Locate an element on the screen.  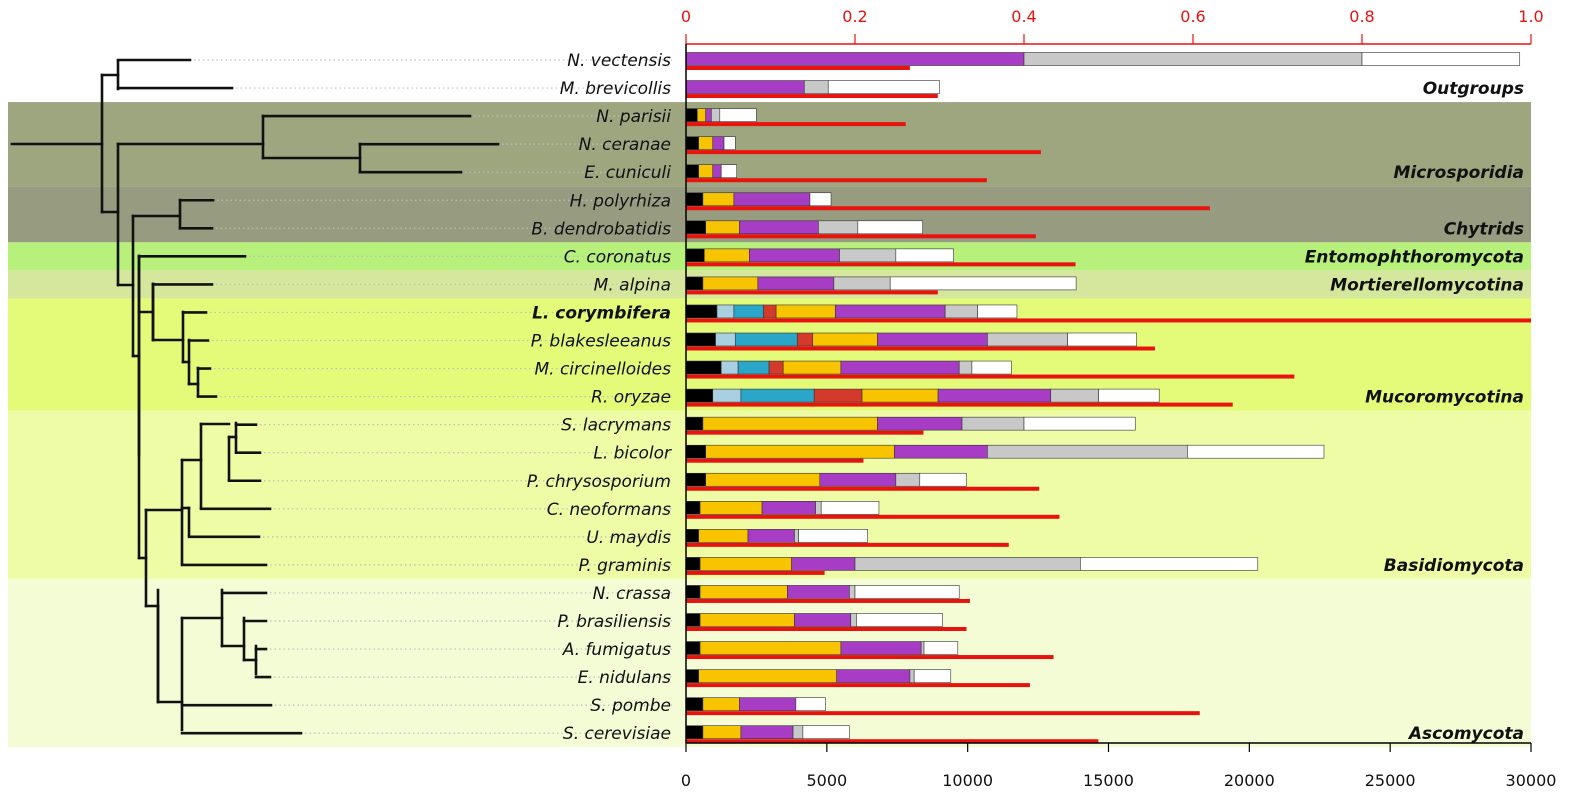
bar-segment-blue is located at coordinates (748, 311).